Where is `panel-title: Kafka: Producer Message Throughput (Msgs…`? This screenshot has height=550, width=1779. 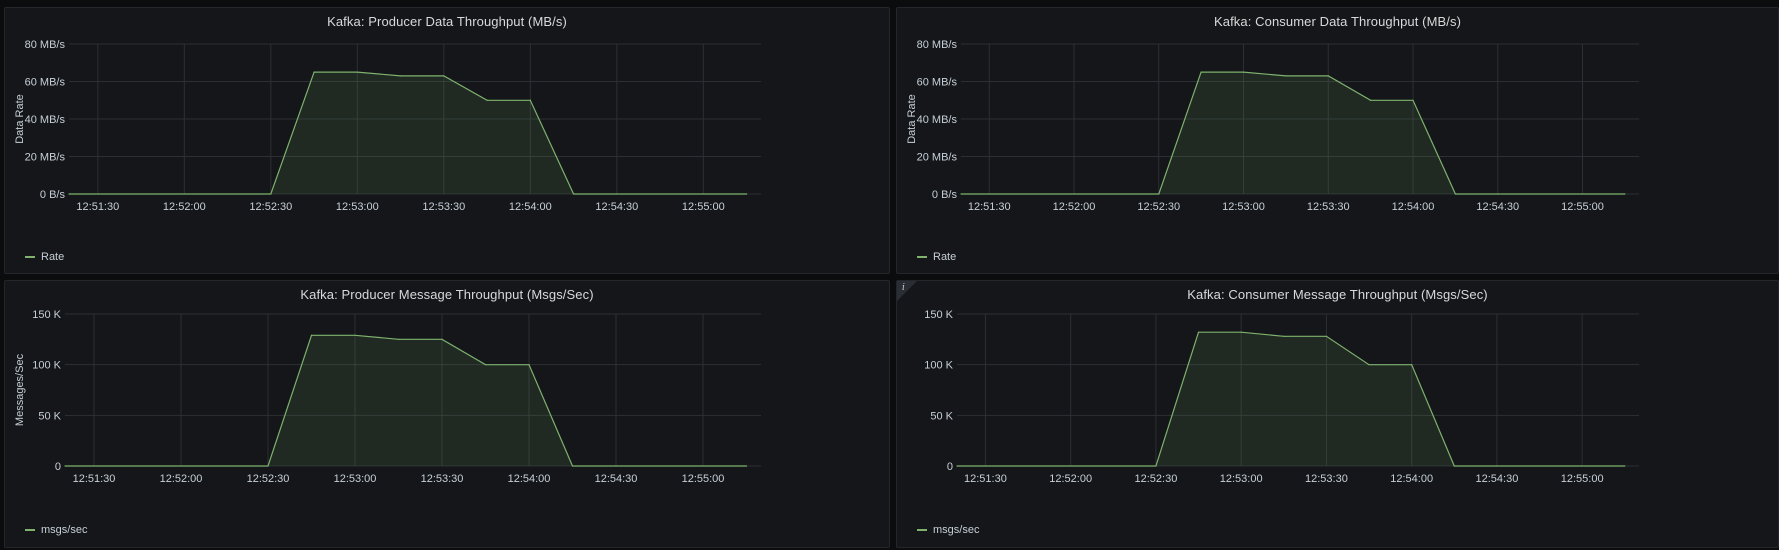 panel-title: Kafka: Producer Message Throughput (Msgs… is located at coordinates (447, 294).